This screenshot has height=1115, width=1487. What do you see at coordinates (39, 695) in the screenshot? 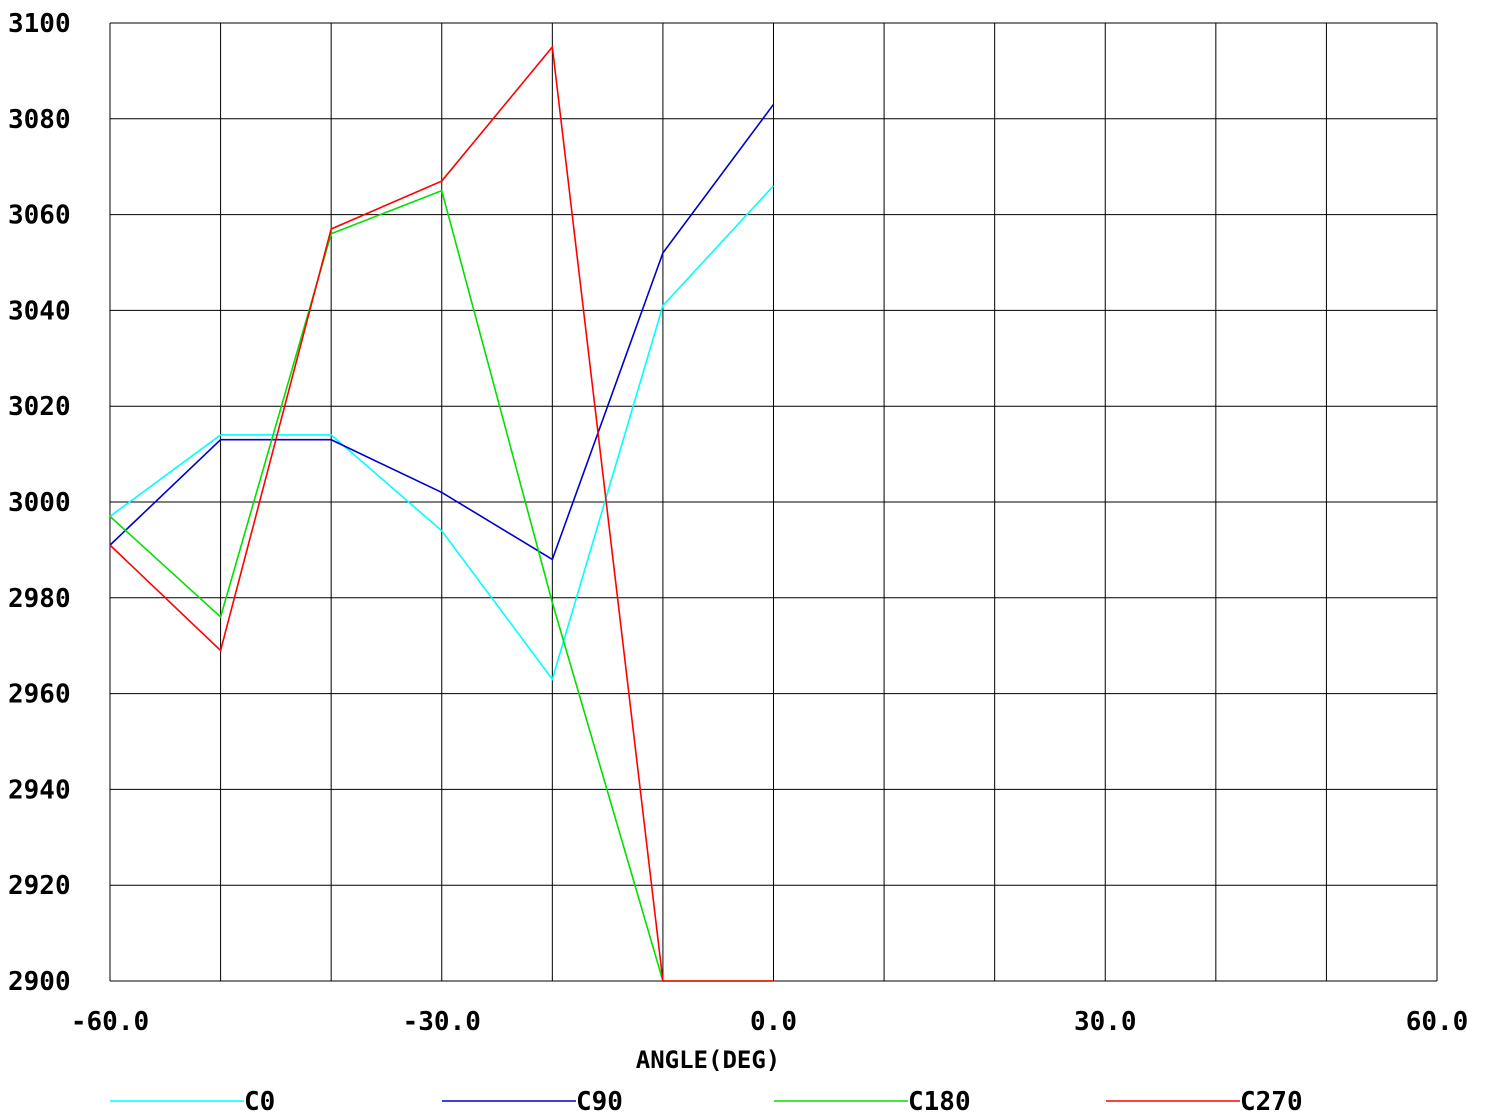
I see `y-tick-label: 2960` at bounding box center [39, 695].